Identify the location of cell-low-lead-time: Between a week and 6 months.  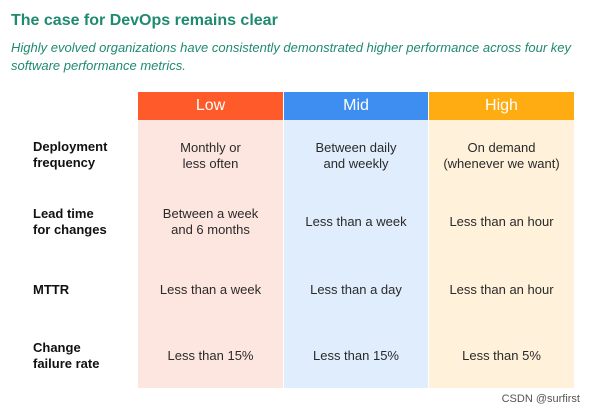
(210, 221).